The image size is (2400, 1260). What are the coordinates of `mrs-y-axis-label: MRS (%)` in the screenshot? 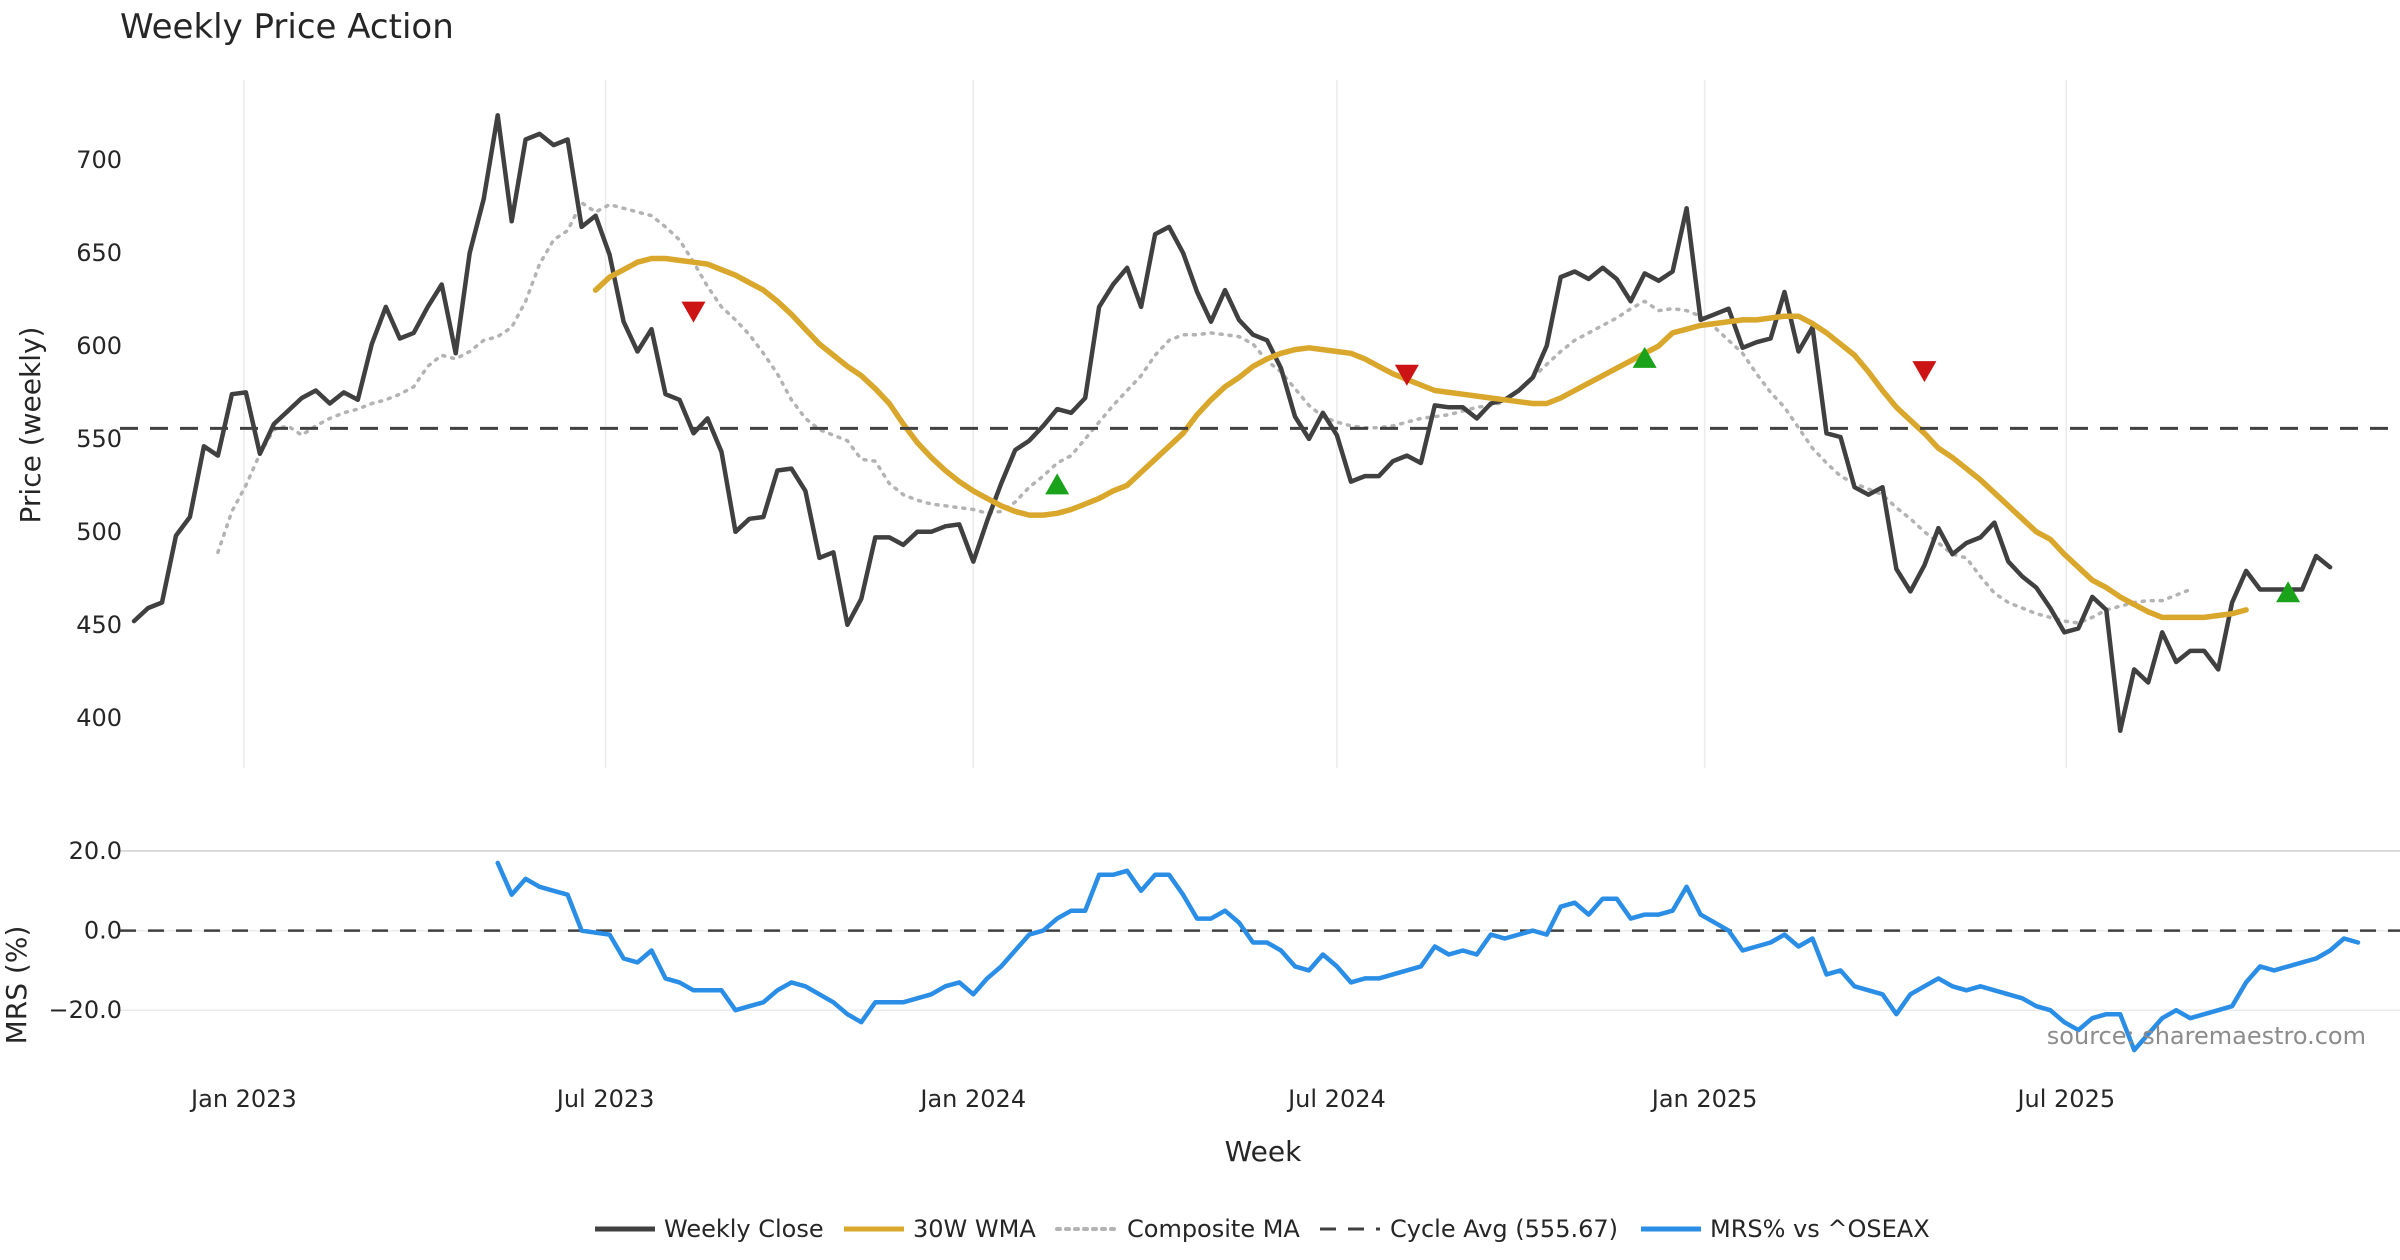 It's located at (16, 985).